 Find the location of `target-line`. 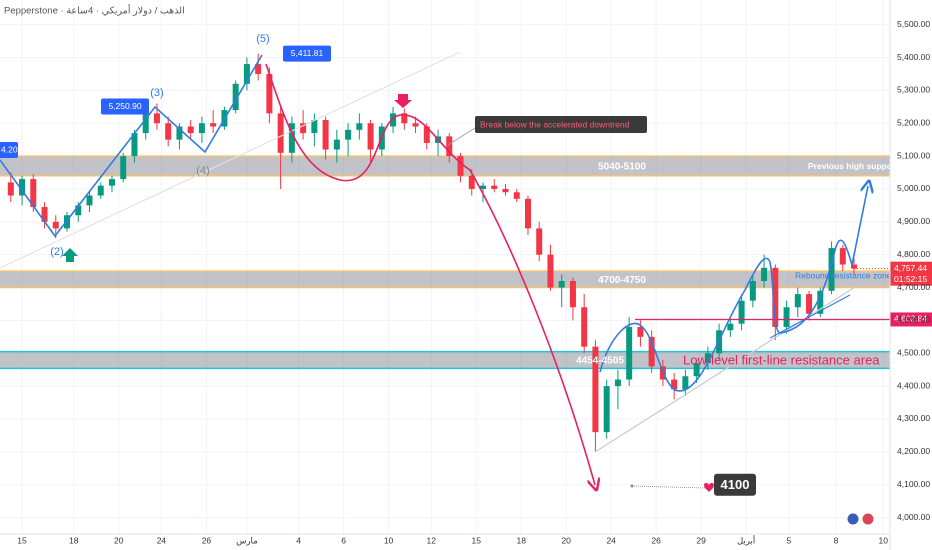

target-line is located at coordinates (669, 487).